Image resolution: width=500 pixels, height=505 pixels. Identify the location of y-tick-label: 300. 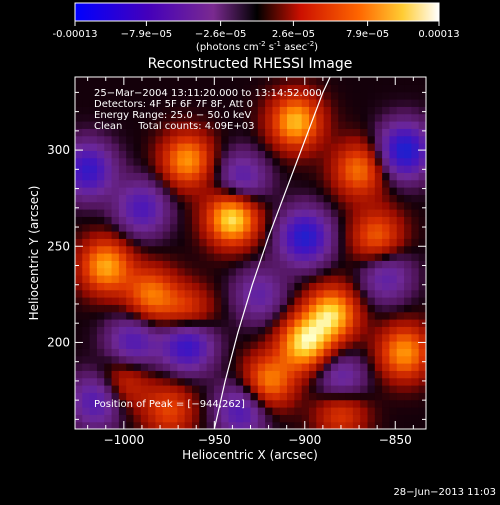
(58, 150).